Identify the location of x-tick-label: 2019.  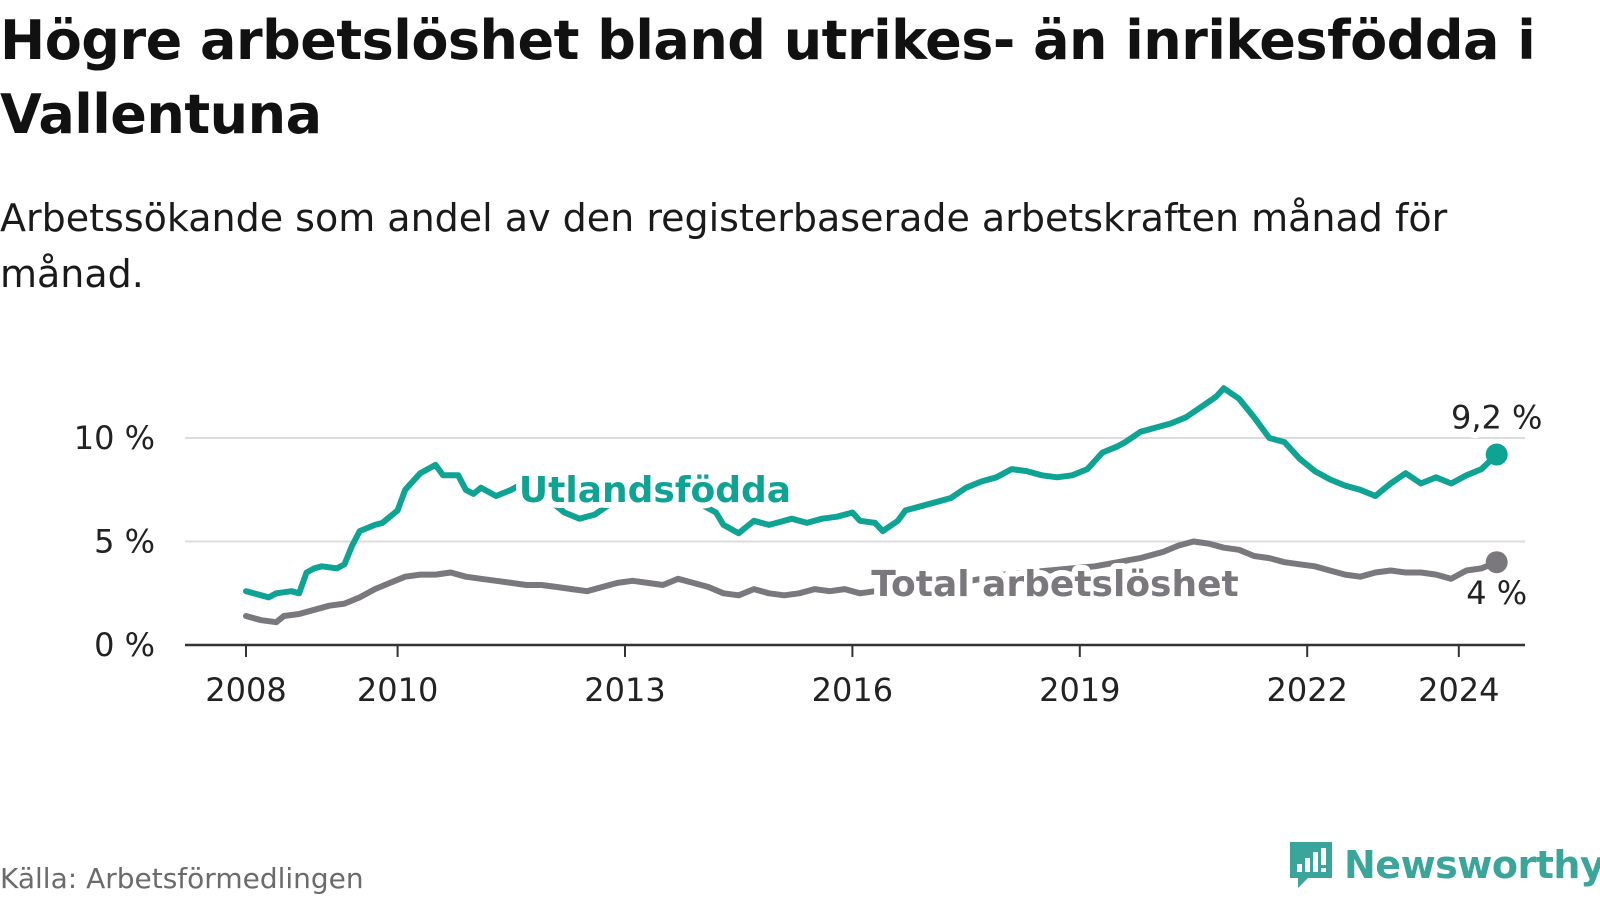
(1079, 690).